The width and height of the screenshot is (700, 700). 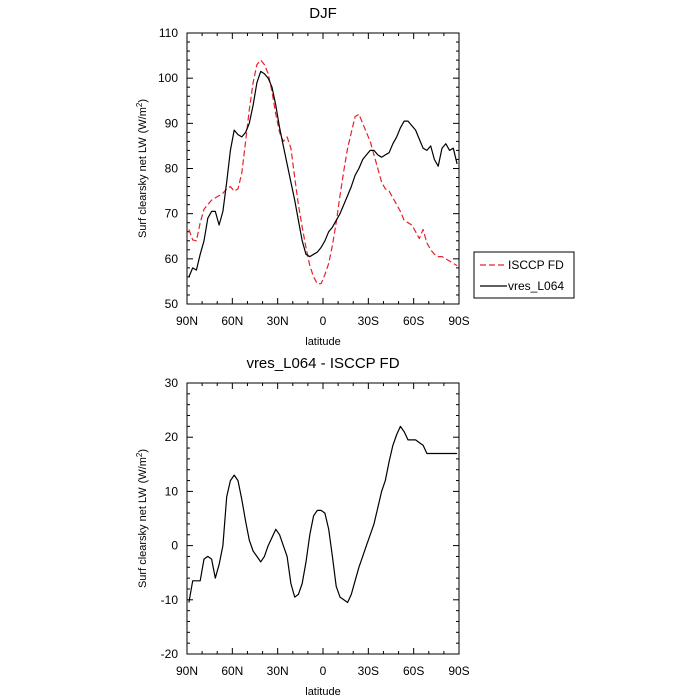 What do you see at coordinates (139, 454) in the screenshot?
I see `bottom-chart-y-axis-label-units-sup: 2` at bounding box center [139, 454].